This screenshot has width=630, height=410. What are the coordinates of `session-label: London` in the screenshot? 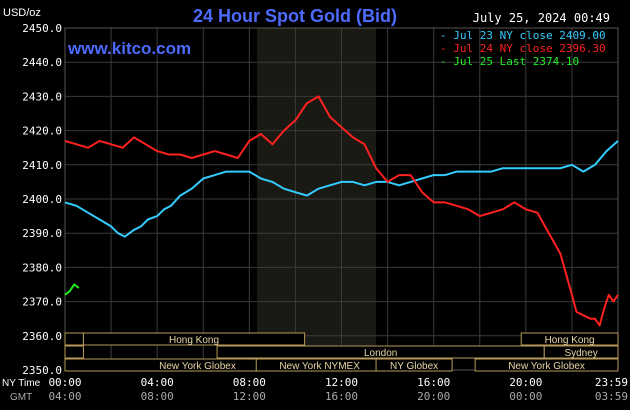 It's located at (380, 353).